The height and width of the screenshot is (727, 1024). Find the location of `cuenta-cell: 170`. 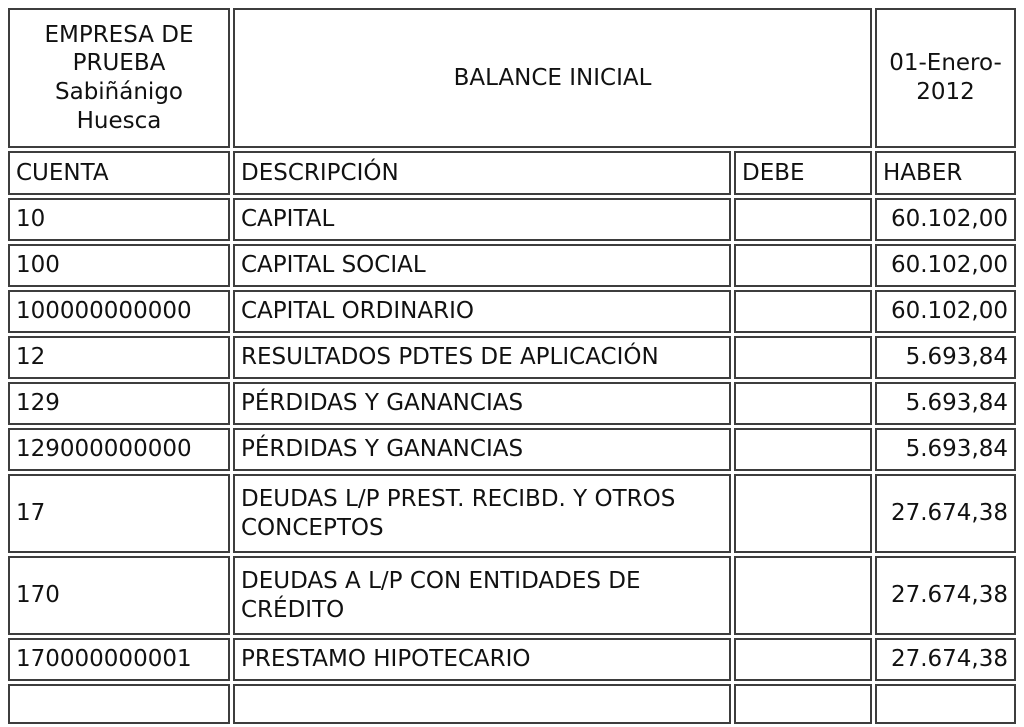

cuenta-cell: 170 is located at coordinates (119, 595).